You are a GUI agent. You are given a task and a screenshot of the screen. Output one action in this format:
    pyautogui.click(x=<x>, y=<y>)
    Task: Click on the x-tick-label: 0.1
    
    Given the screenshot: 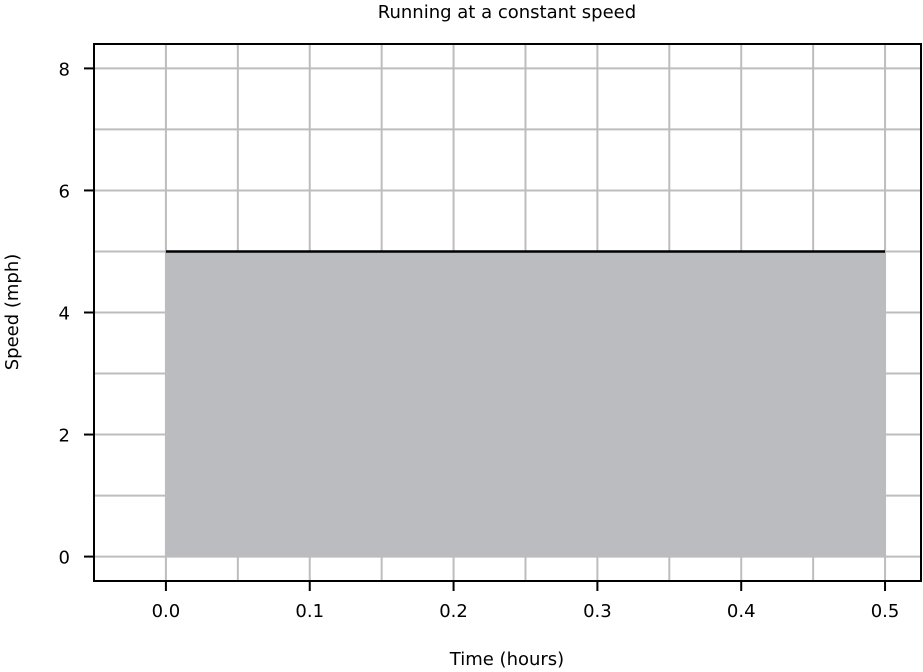 What is the action you would take?
    pyautogui.click(x=309, y=611)
    